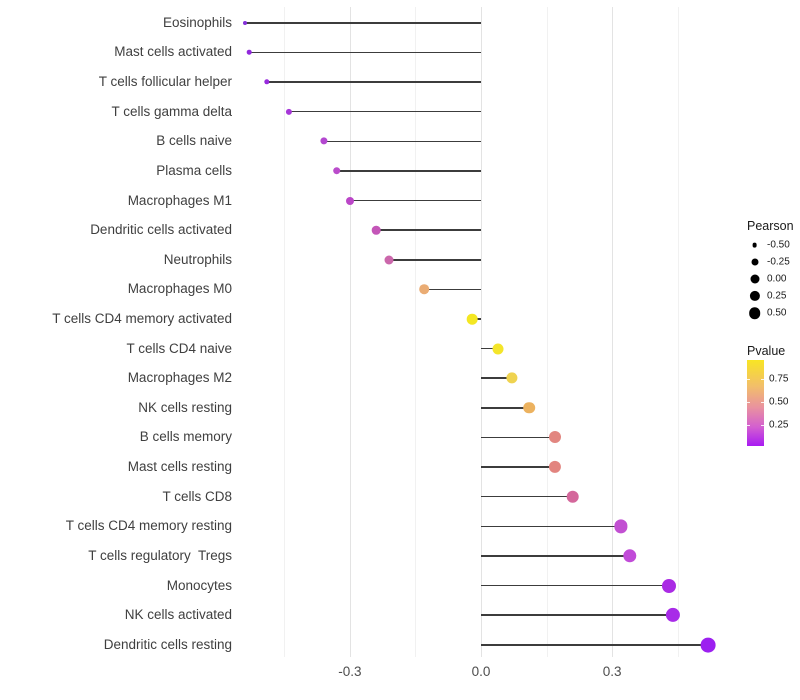 The image size is (800, 700). What do you see at coordinates (197, 259) in the screenshot?
I see `category-label: Neutrophils` at bounding box center [197, 259].